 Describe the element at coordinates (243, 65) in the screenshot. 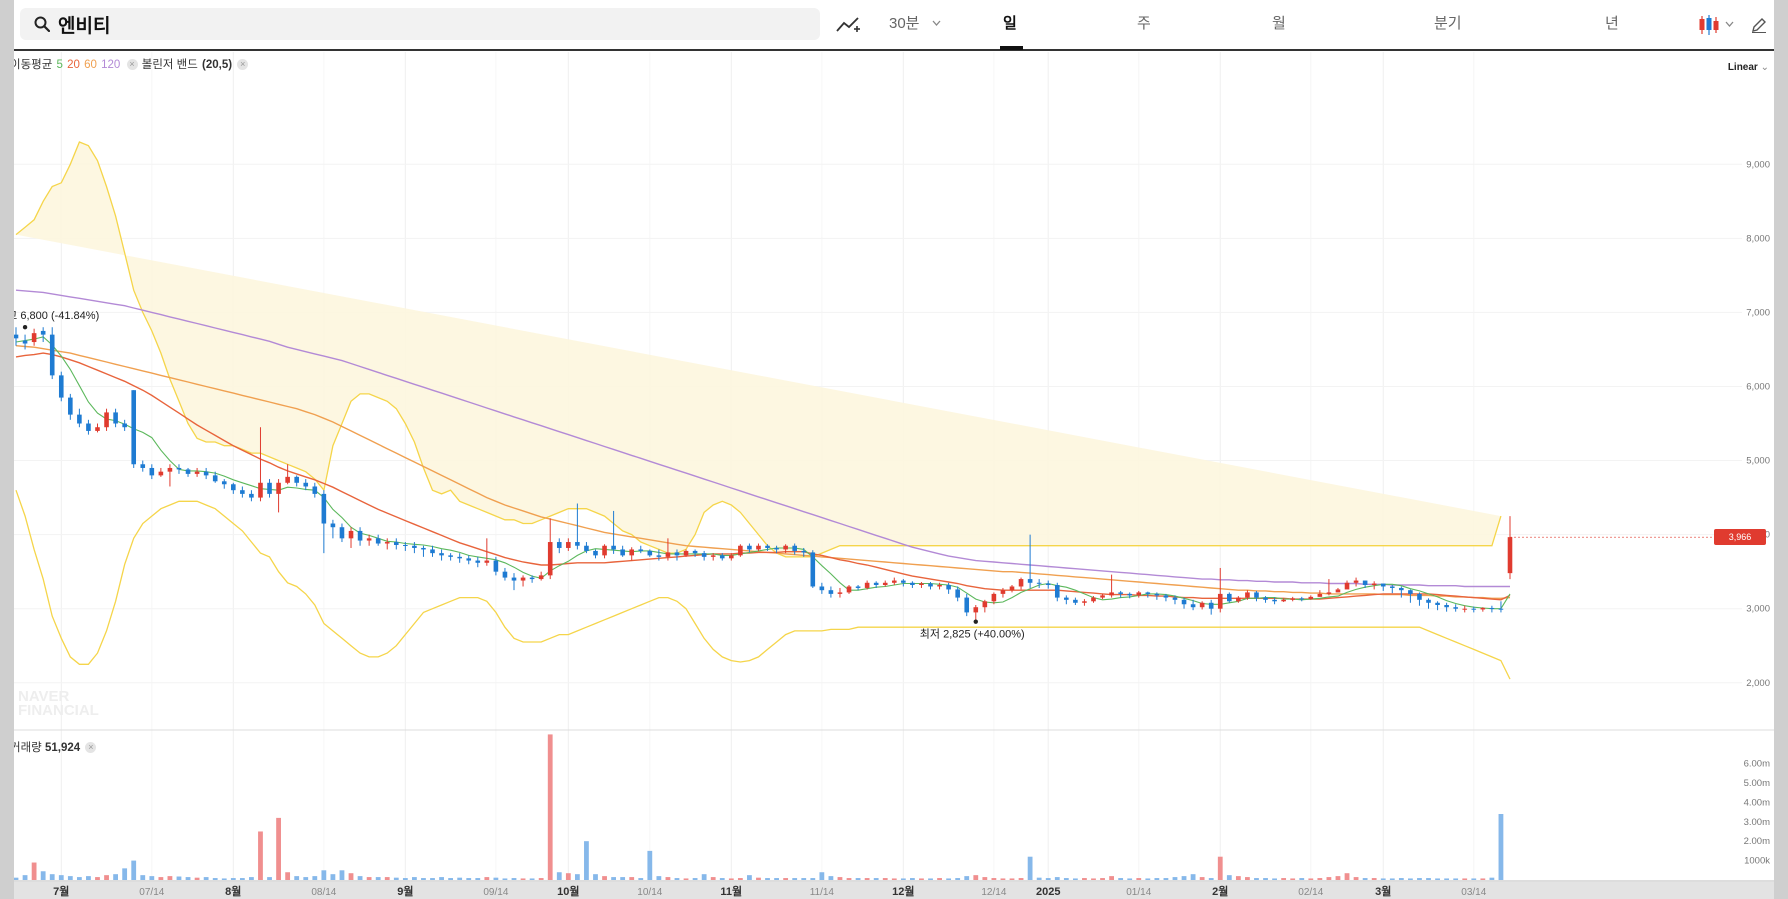

I see `remove-bb-icon: ×` at that location.